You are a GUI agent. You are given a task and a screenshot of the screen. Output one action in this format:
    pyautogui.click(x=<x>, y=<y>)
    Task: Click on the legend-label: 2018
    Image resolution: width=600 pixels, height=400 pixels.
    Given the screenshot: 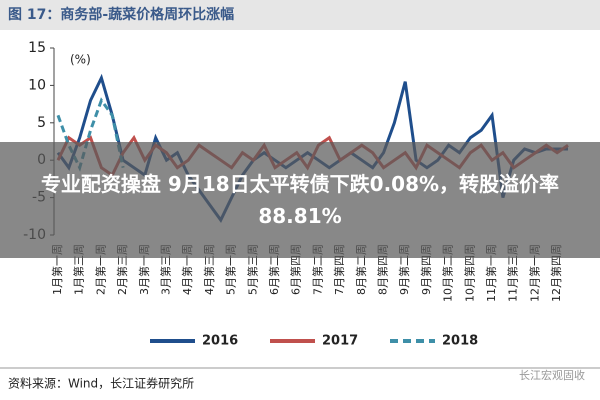 What is the action you would take?
    pyautogui.click(x=460, y=341)
    